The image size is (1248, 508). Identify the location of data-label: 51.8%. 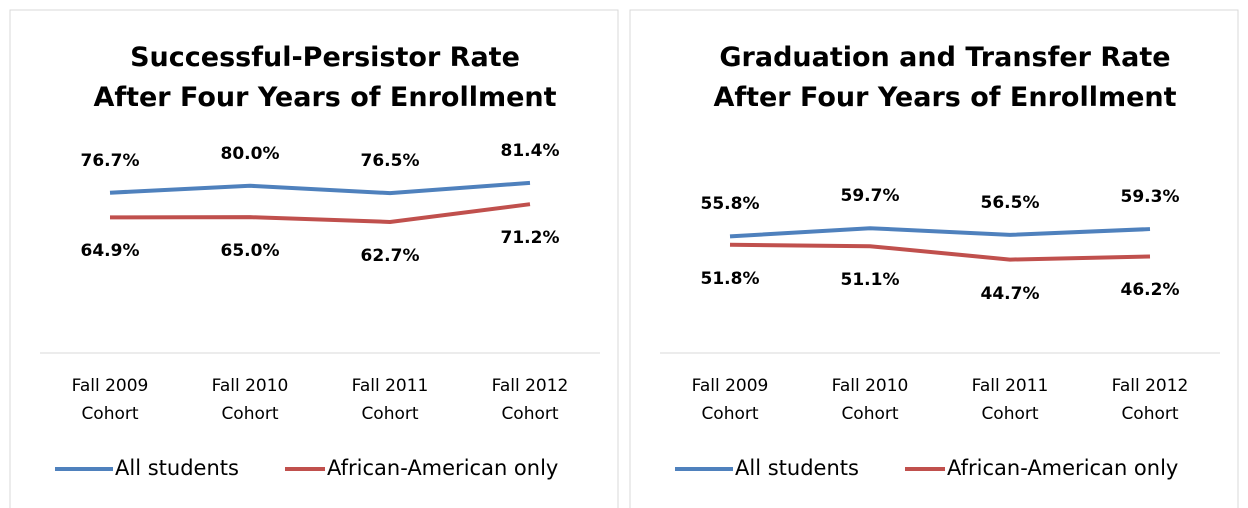
(730, 278).